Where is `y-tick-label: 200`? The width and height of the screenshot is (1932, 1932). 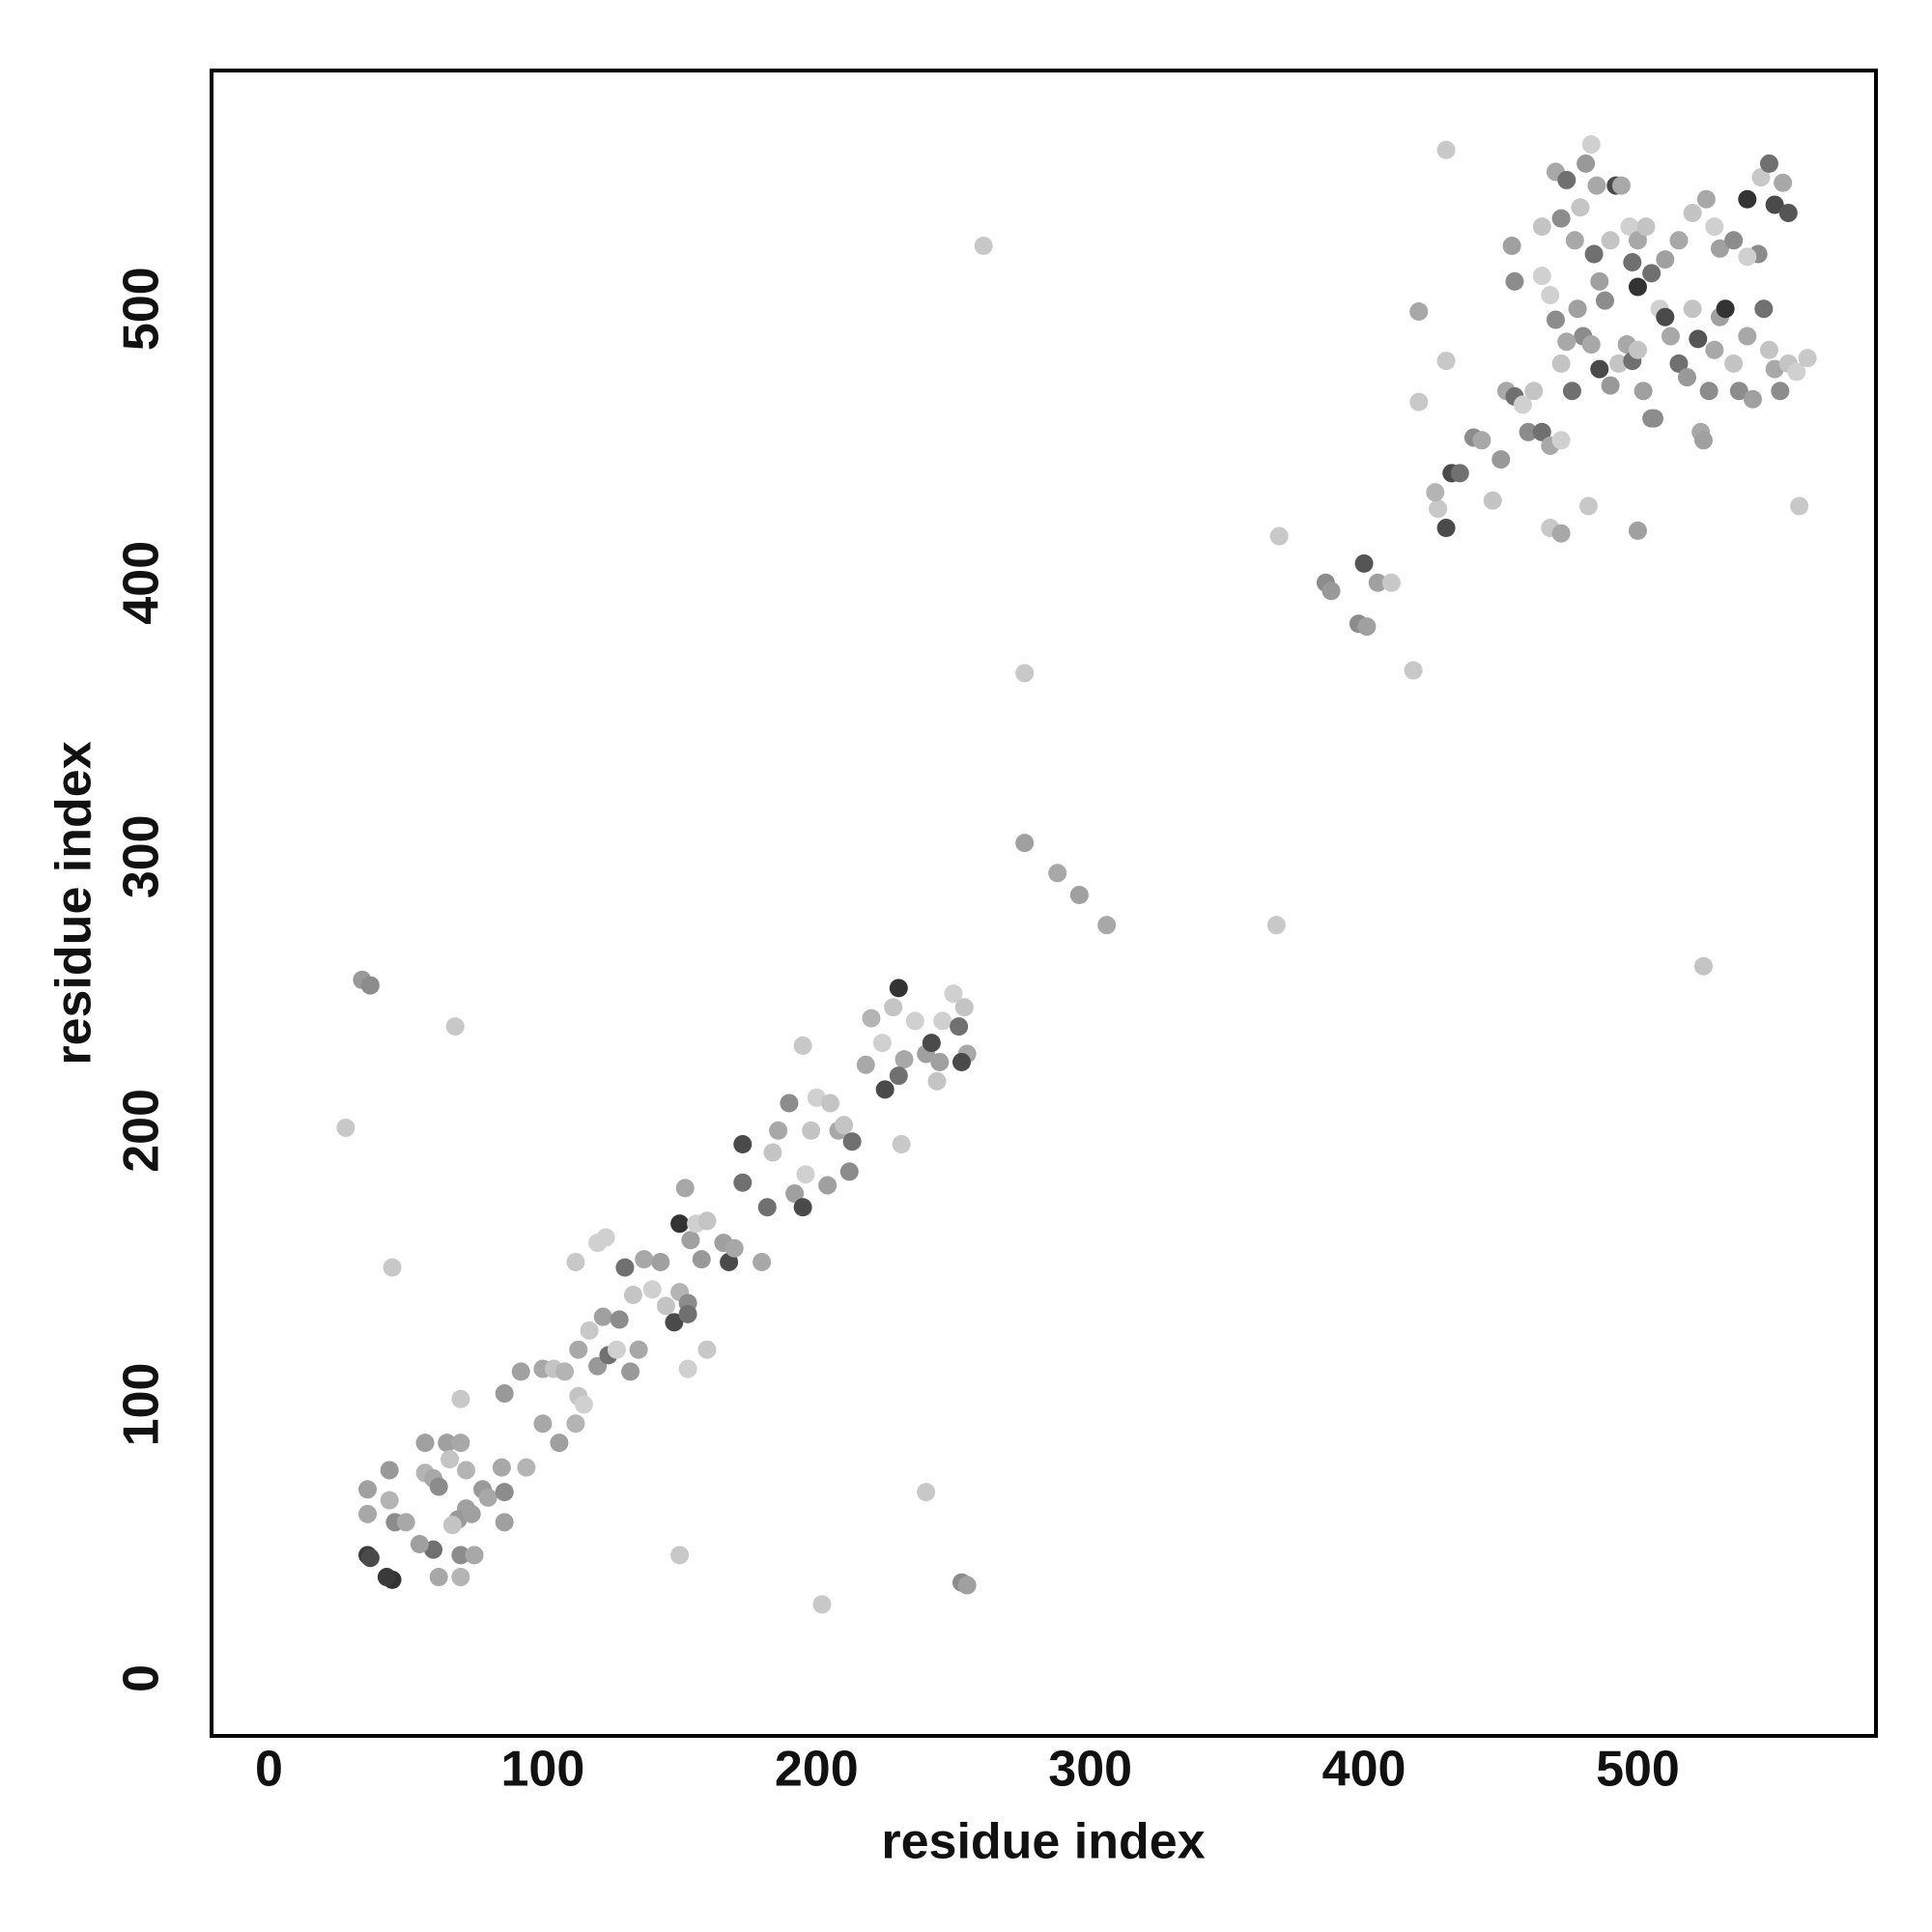
y-tick-label: 200 is located at coordinates (142, 1131).